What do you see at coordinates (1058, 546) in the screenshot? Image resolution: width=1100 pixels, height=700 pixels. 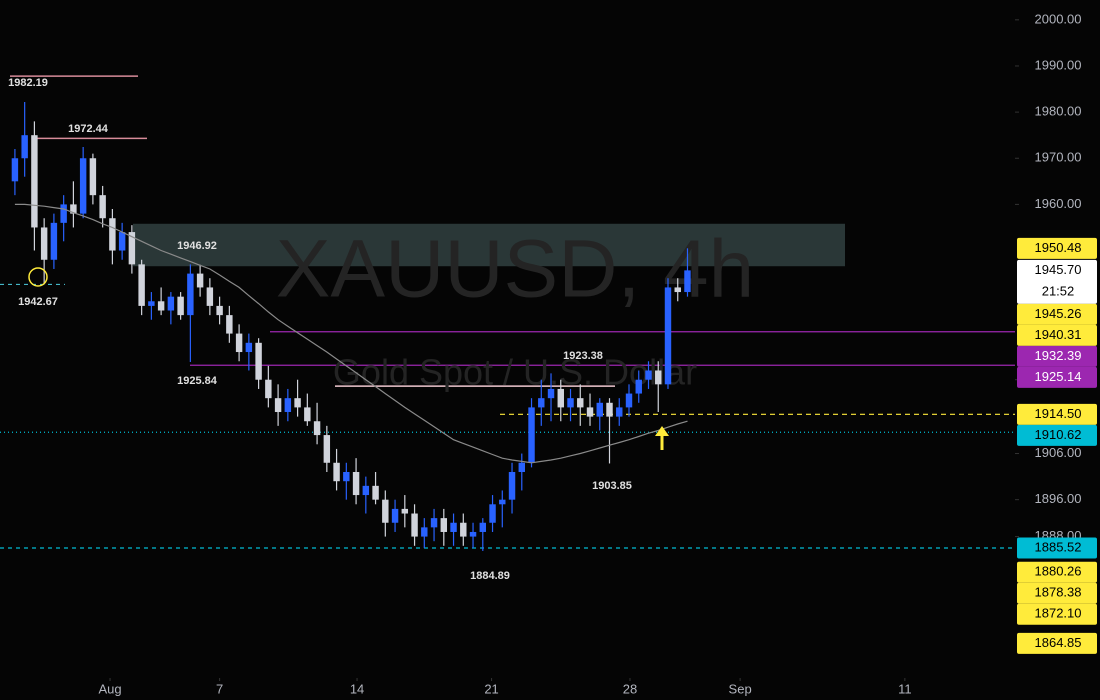 I see `price-badge-label: 1885.52` at bounding box center [1058, 546].